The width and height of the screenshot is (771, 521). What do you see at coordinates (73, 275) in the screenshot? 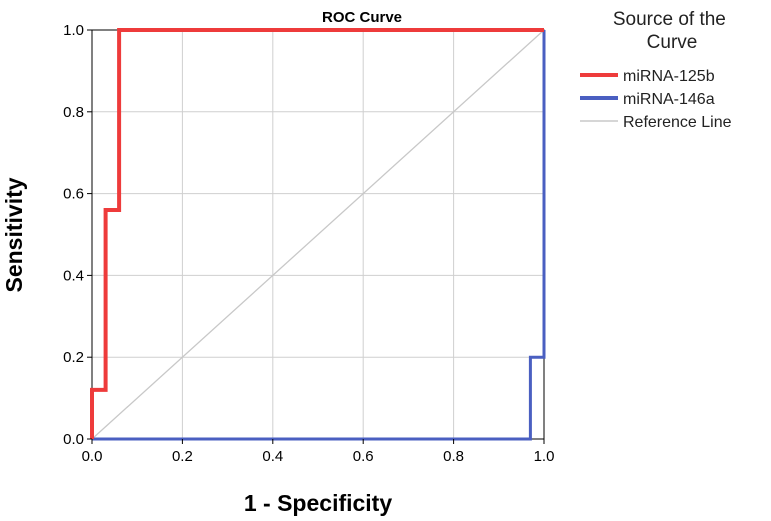
I see `y-tick-label: 0.4` at bounding box center [73, 275].